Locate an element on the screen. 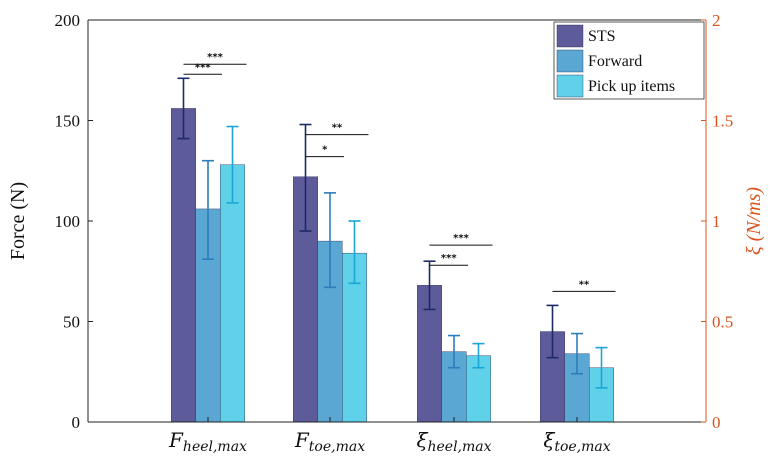  y-axis-left-label: Force (N) is located at coordinates (18, 221).